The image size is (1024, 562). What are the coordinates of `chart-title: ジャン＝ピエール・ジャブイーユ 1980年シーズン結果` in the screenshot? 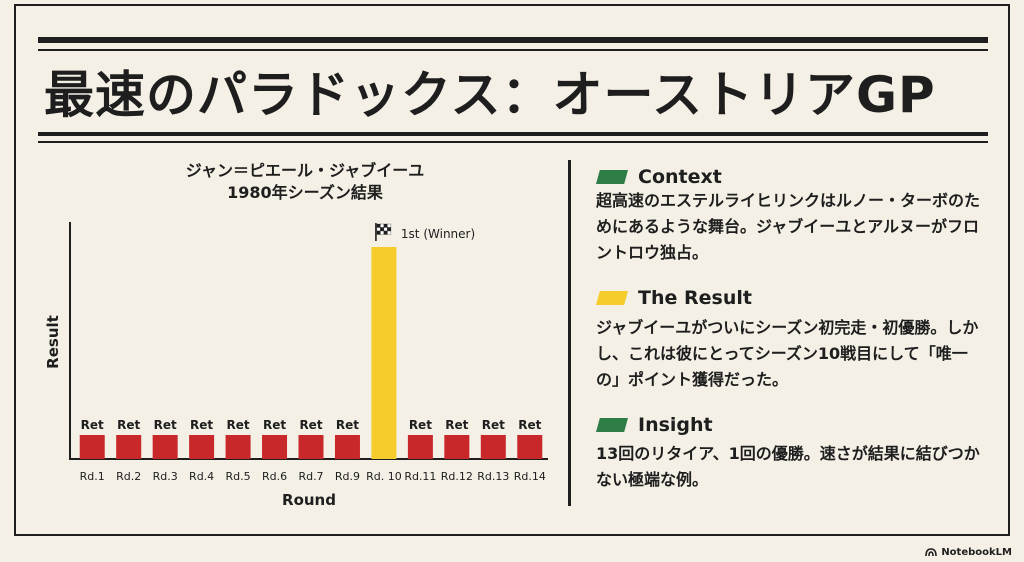 It's located at (305, 181).